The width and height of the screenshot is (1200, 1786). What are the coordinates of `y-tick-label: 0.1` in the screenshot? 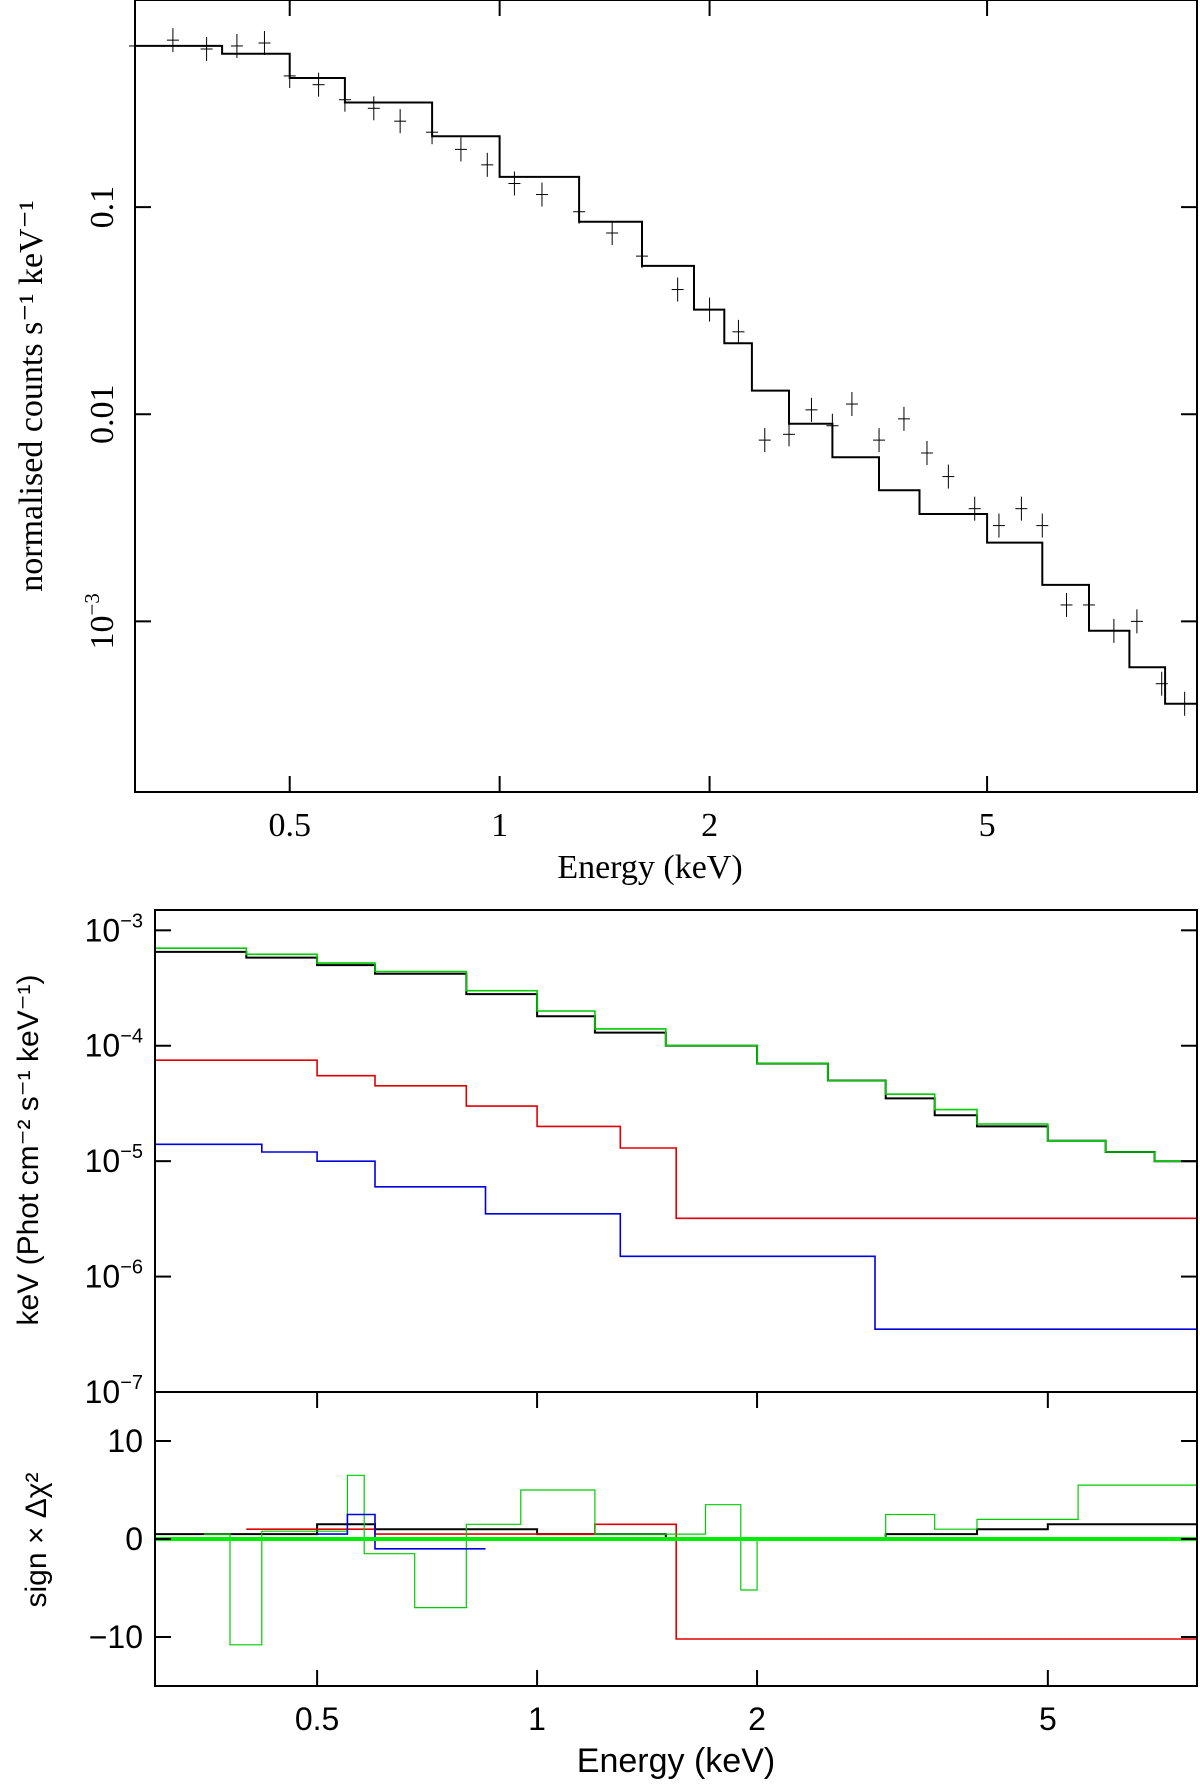 It's located at (102, 207).